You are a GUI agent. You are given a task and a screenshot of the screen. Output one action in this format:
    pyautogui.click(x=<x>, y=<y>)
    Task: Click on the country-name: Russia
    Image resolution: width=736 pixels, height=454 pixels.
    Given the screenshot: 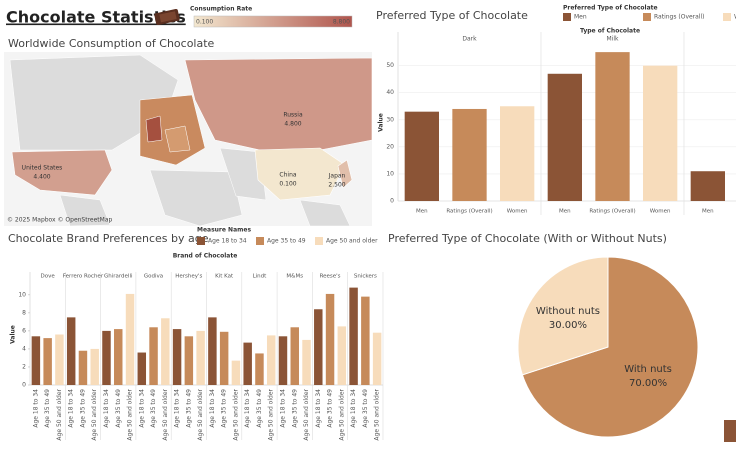 What is the action you would take?
    pyautogui.click(x=293, y=115)
    